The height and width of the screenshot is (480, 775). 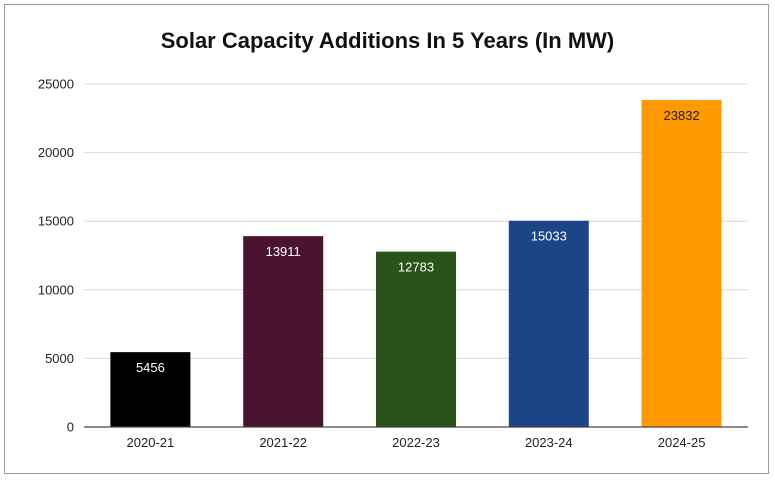 I want to click on x-tick-label-2020-21: 2020-21, so click(x=151, y=442).